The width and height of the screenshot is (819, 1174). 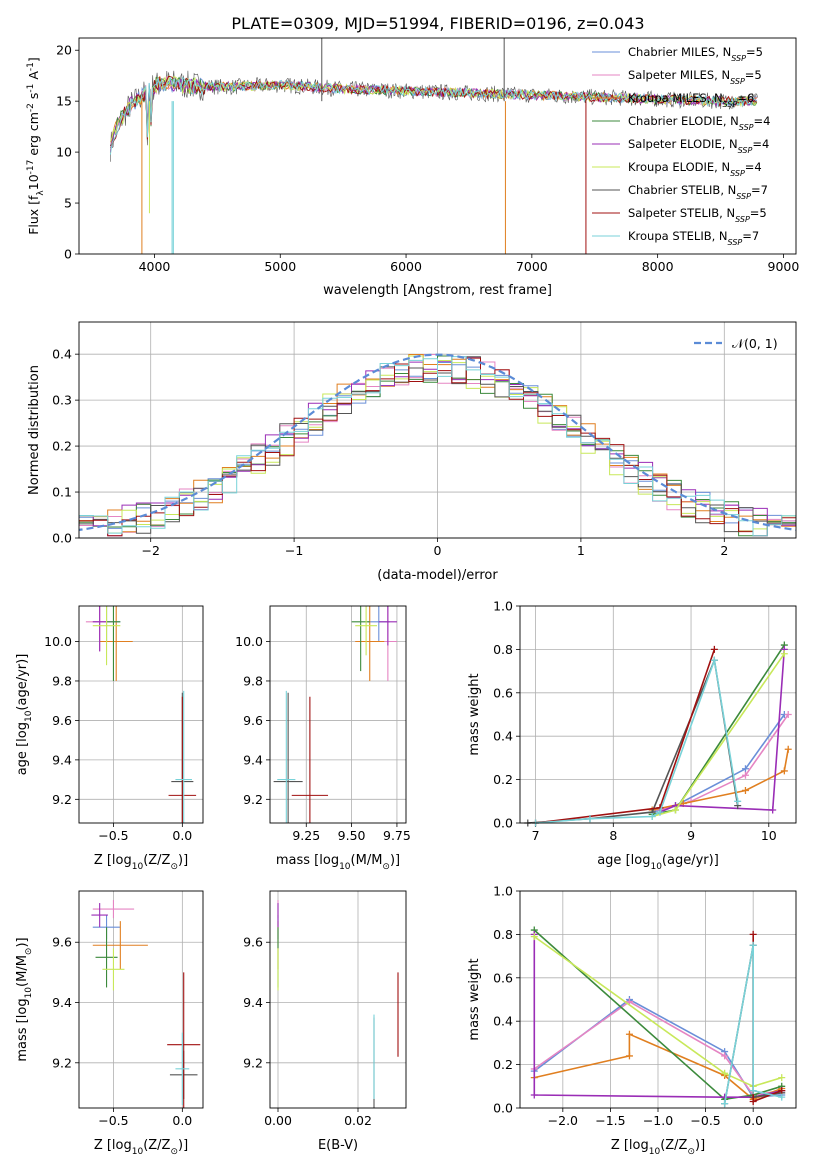 What do you see at coordinates (22, 682) in the screenshot?
I see `label-part: (age/yr)]` at bounding box center [22, 682].